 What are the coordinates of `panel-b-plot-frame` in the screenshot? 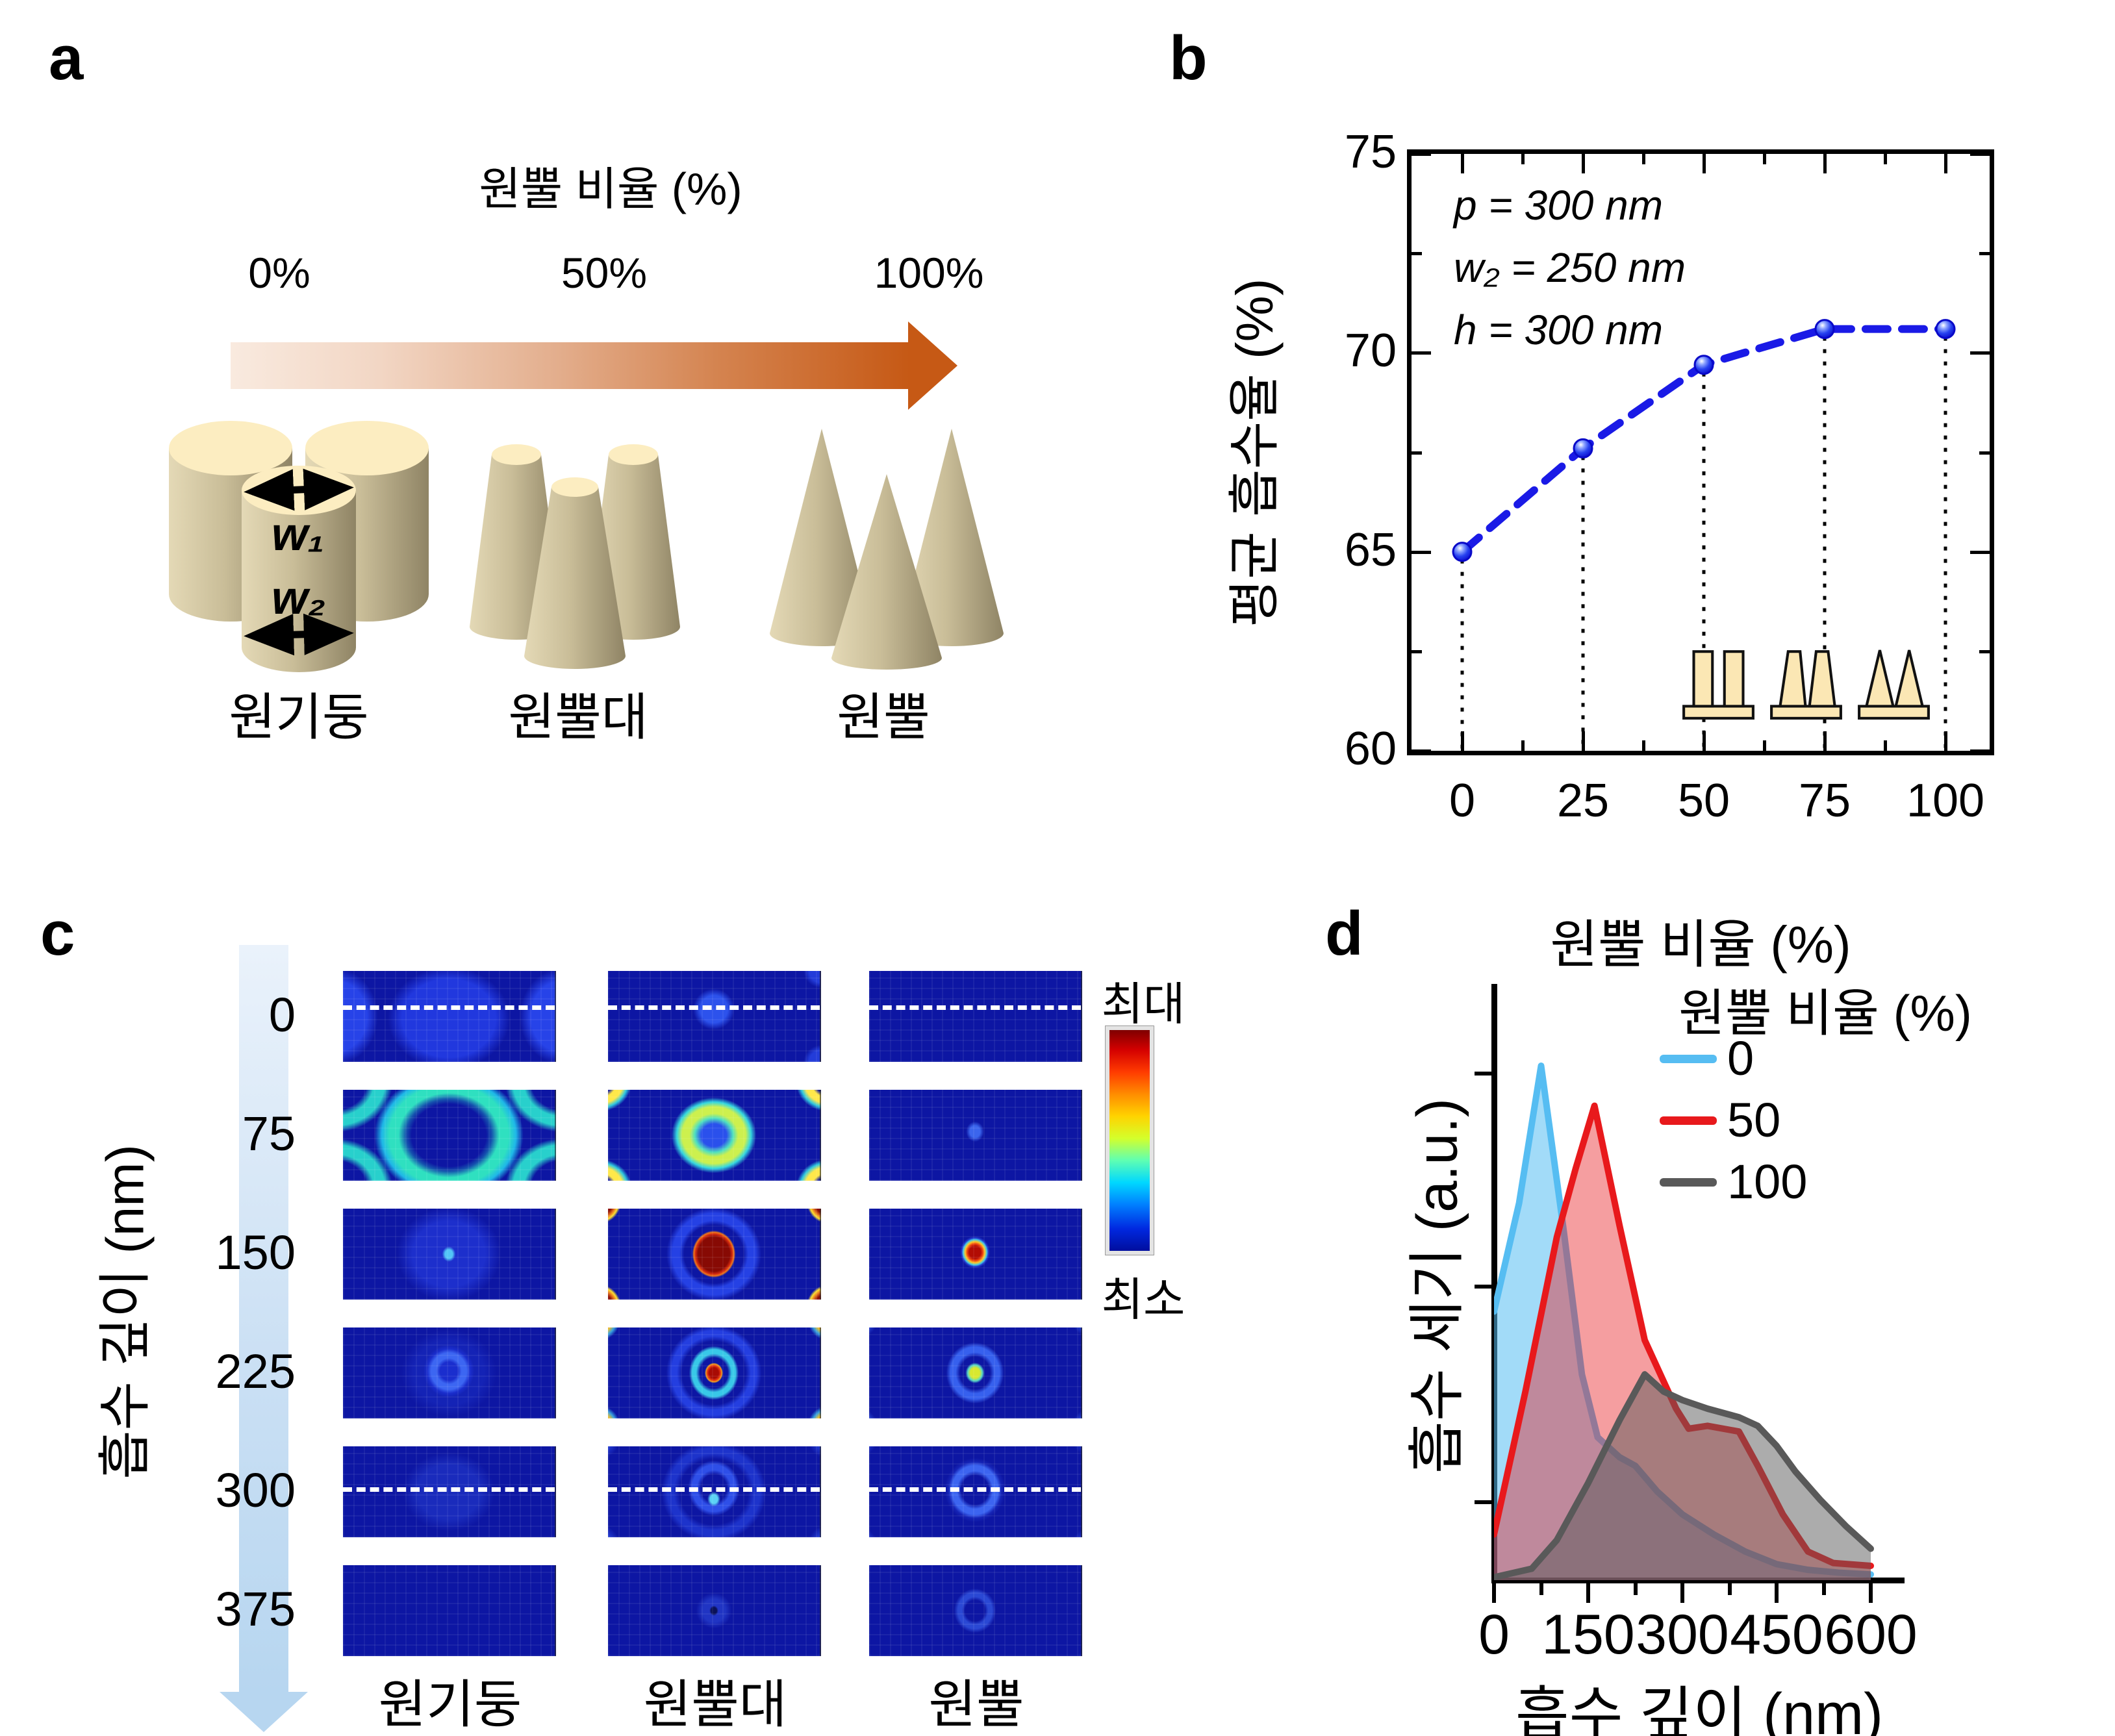 It's located at (1700, 452).